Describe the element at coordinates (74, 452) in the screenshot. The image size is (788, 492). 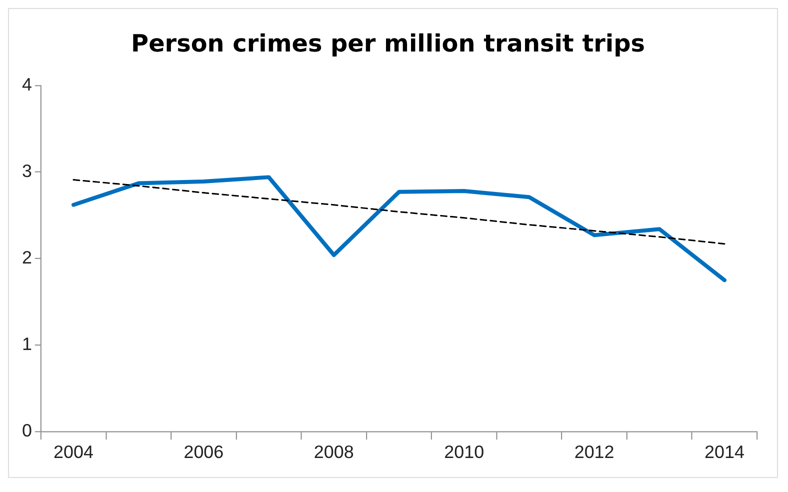
I see `x-tick-label: 2004` at that location.